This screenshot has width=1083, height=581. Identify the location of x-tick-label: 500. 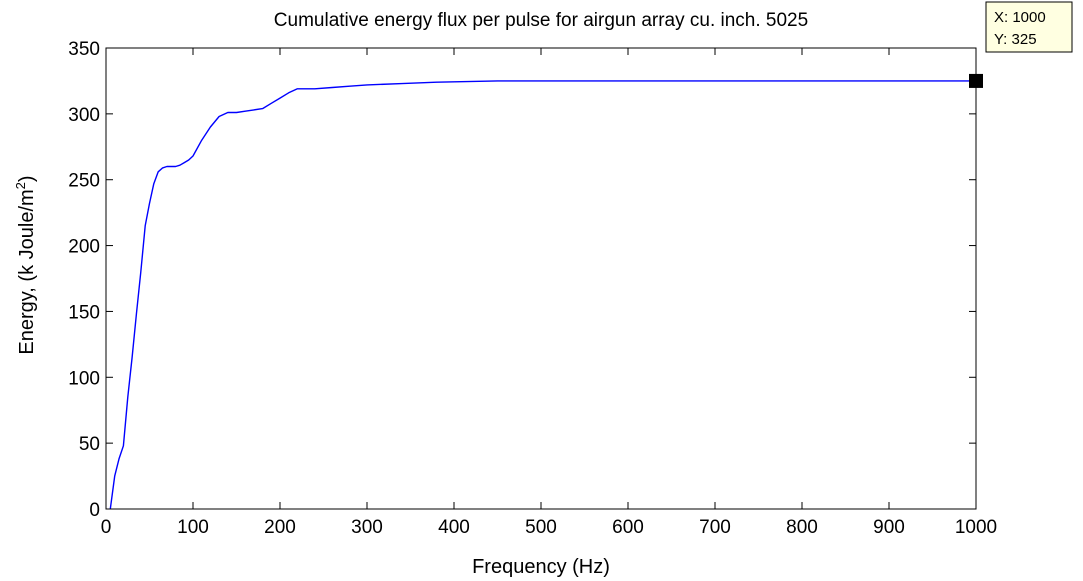
(541, 527).